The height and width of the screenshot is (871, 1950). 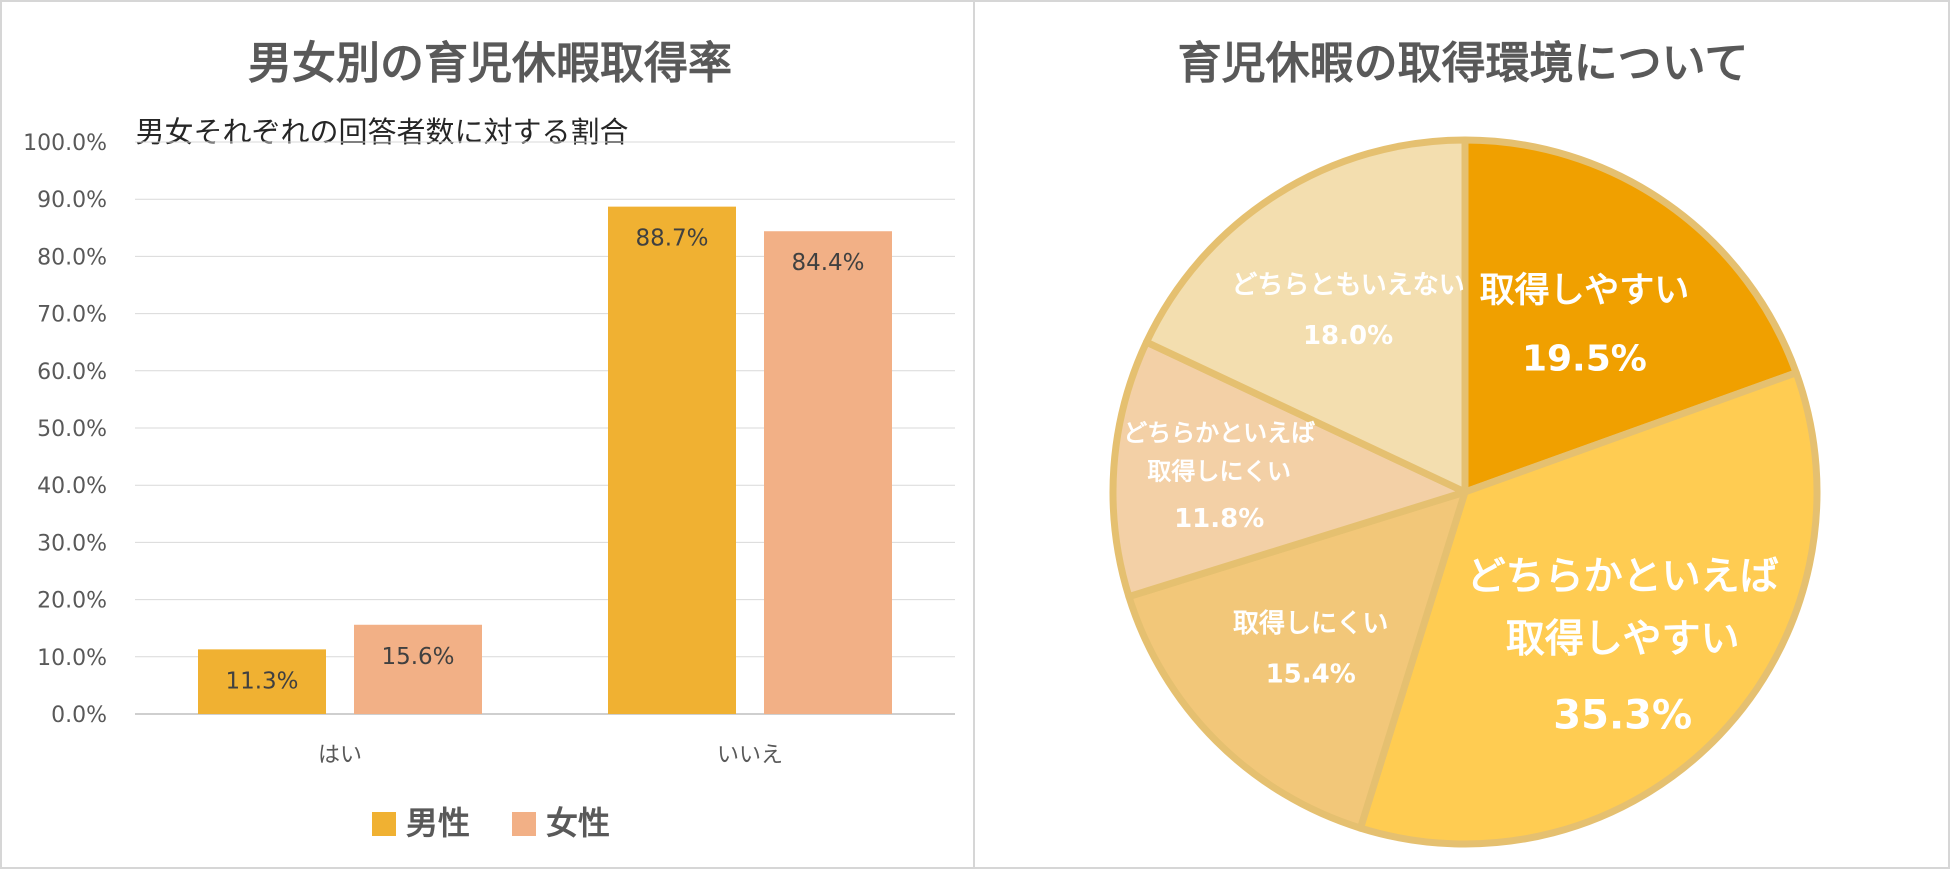 I want to click on x-tick-label: いいえ, so click(x=750, y=755).